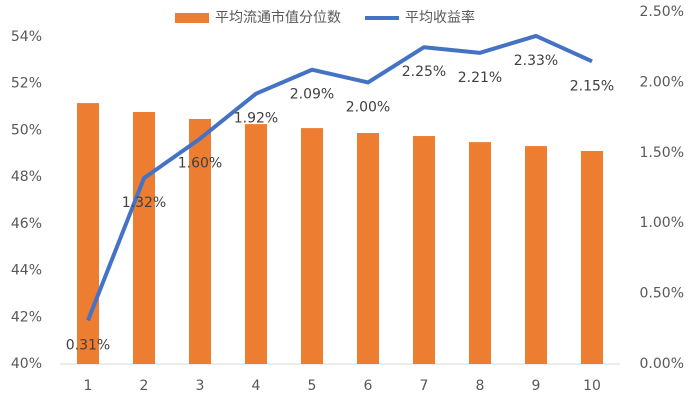  Describe the element at coordinates (662, 223) in the screenshot. I see `y2-tick-label: 1.00%` at that location.